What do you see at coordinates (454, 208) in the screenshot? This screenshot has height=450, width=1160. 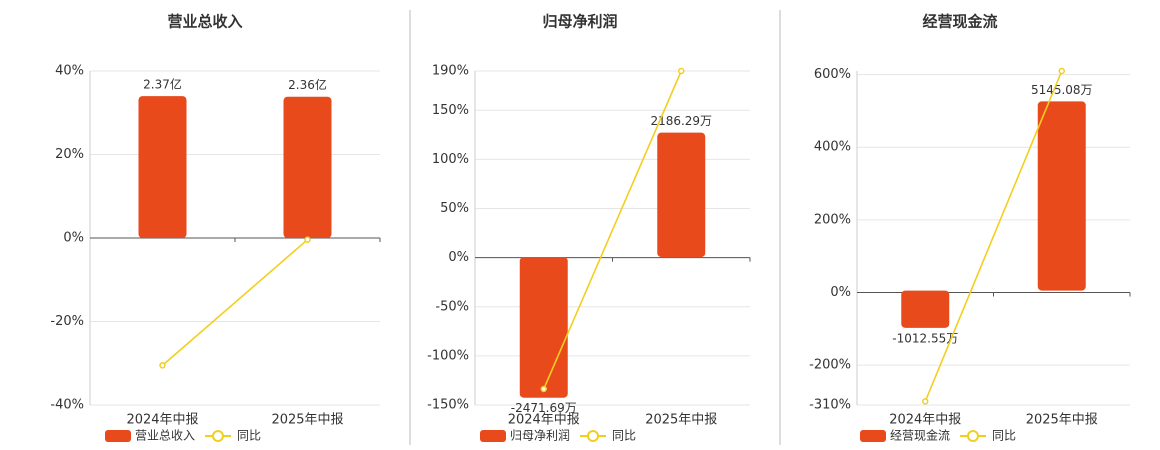 I see `y-tick-label: 50%` at bounding box center [454, 208].